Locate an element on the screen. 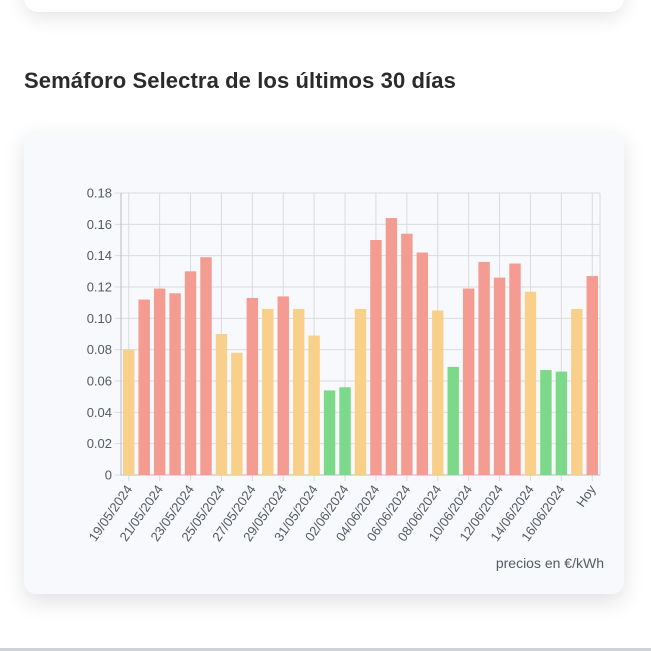  y-tick-label: 0.04 is located at coordinates (99, 412).